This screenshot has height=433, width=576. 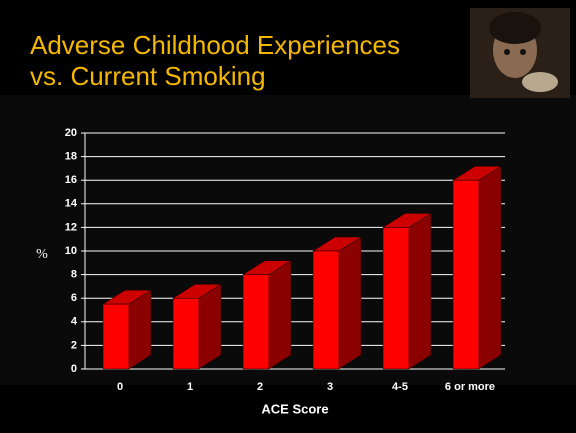 I want to click on x-tick-label: 2, so click(x=260, y=387).